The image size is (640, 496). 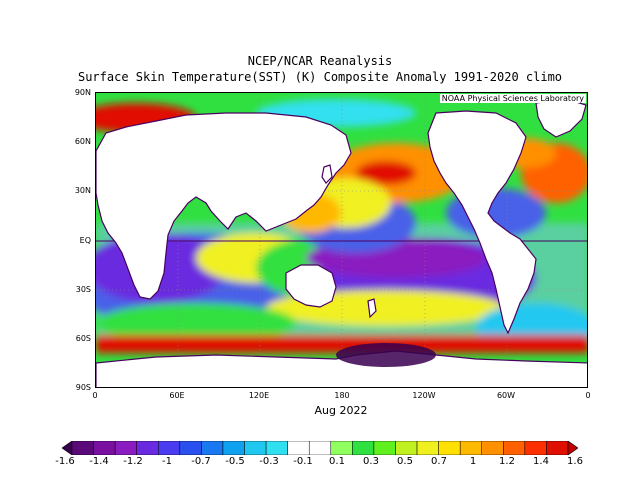 What do you see at coordinates (320, 61) in the screenshot?
I see `map-title: NCEP/NCAR Reanalysis` at bounding box center [320, 61].